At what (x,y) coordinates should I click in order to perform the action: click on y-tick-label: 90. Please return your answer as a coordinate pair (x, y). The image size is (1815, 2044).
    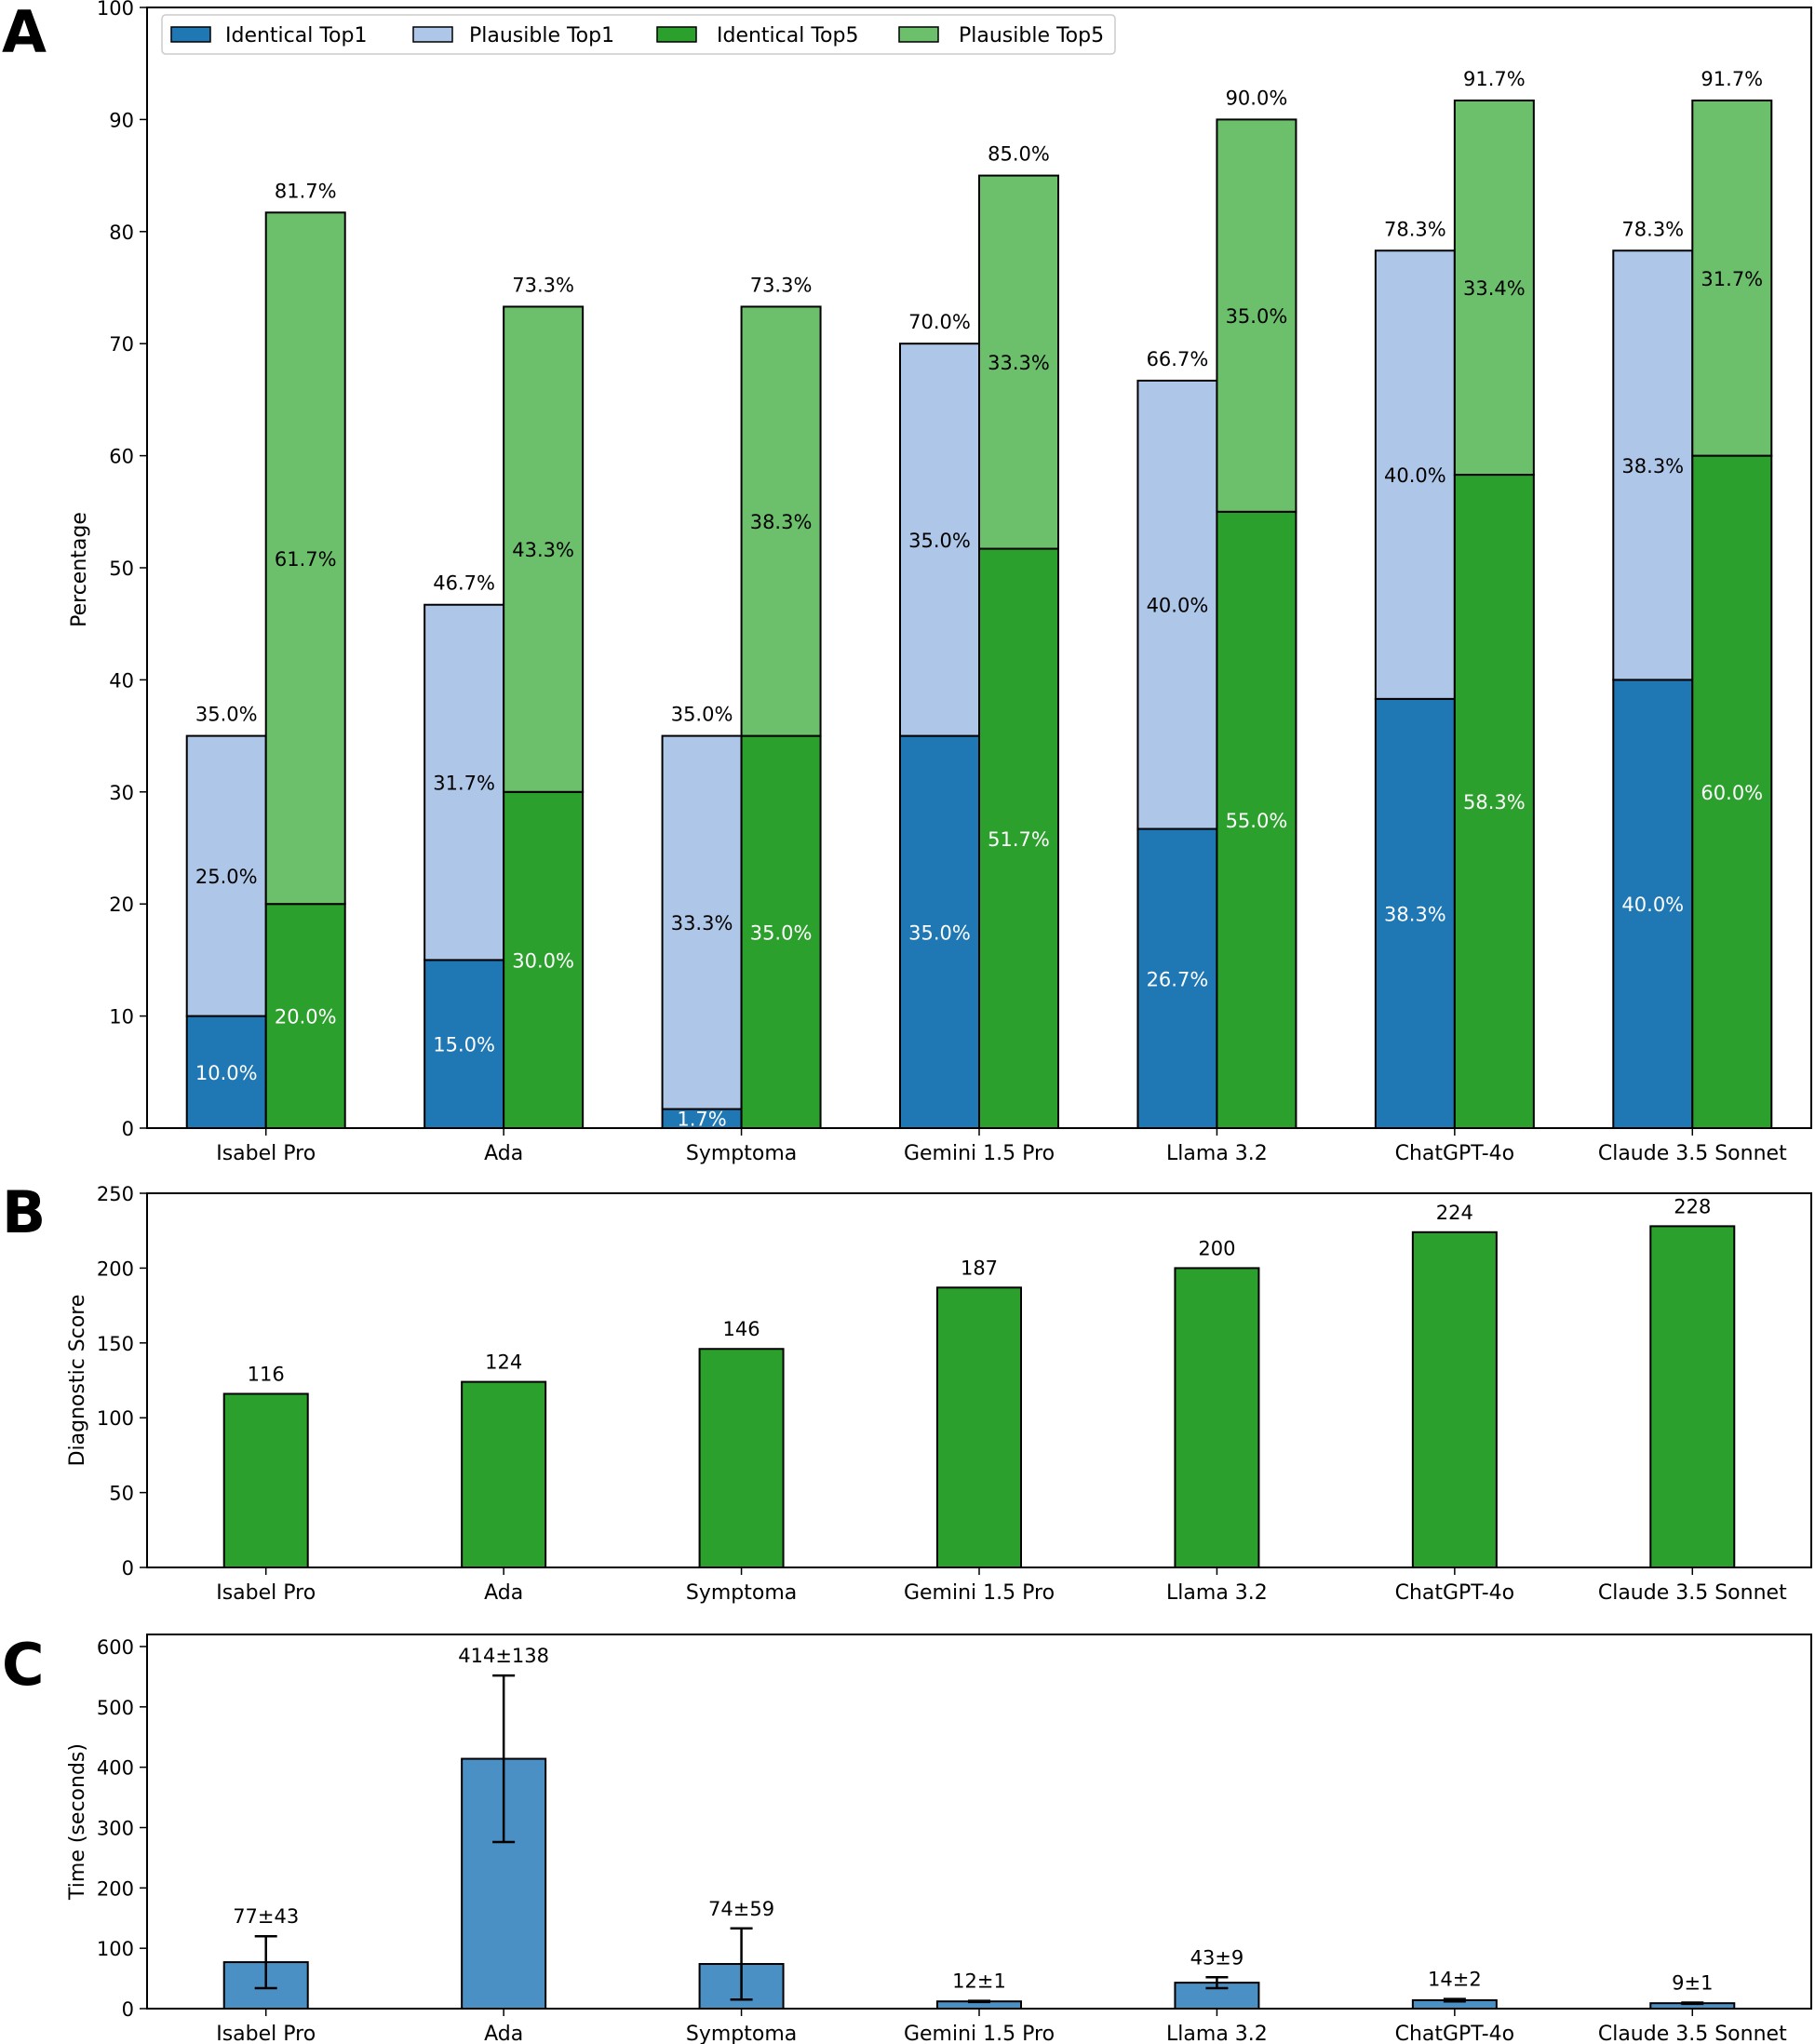
    Looking at the image, I should click on (121, 120).